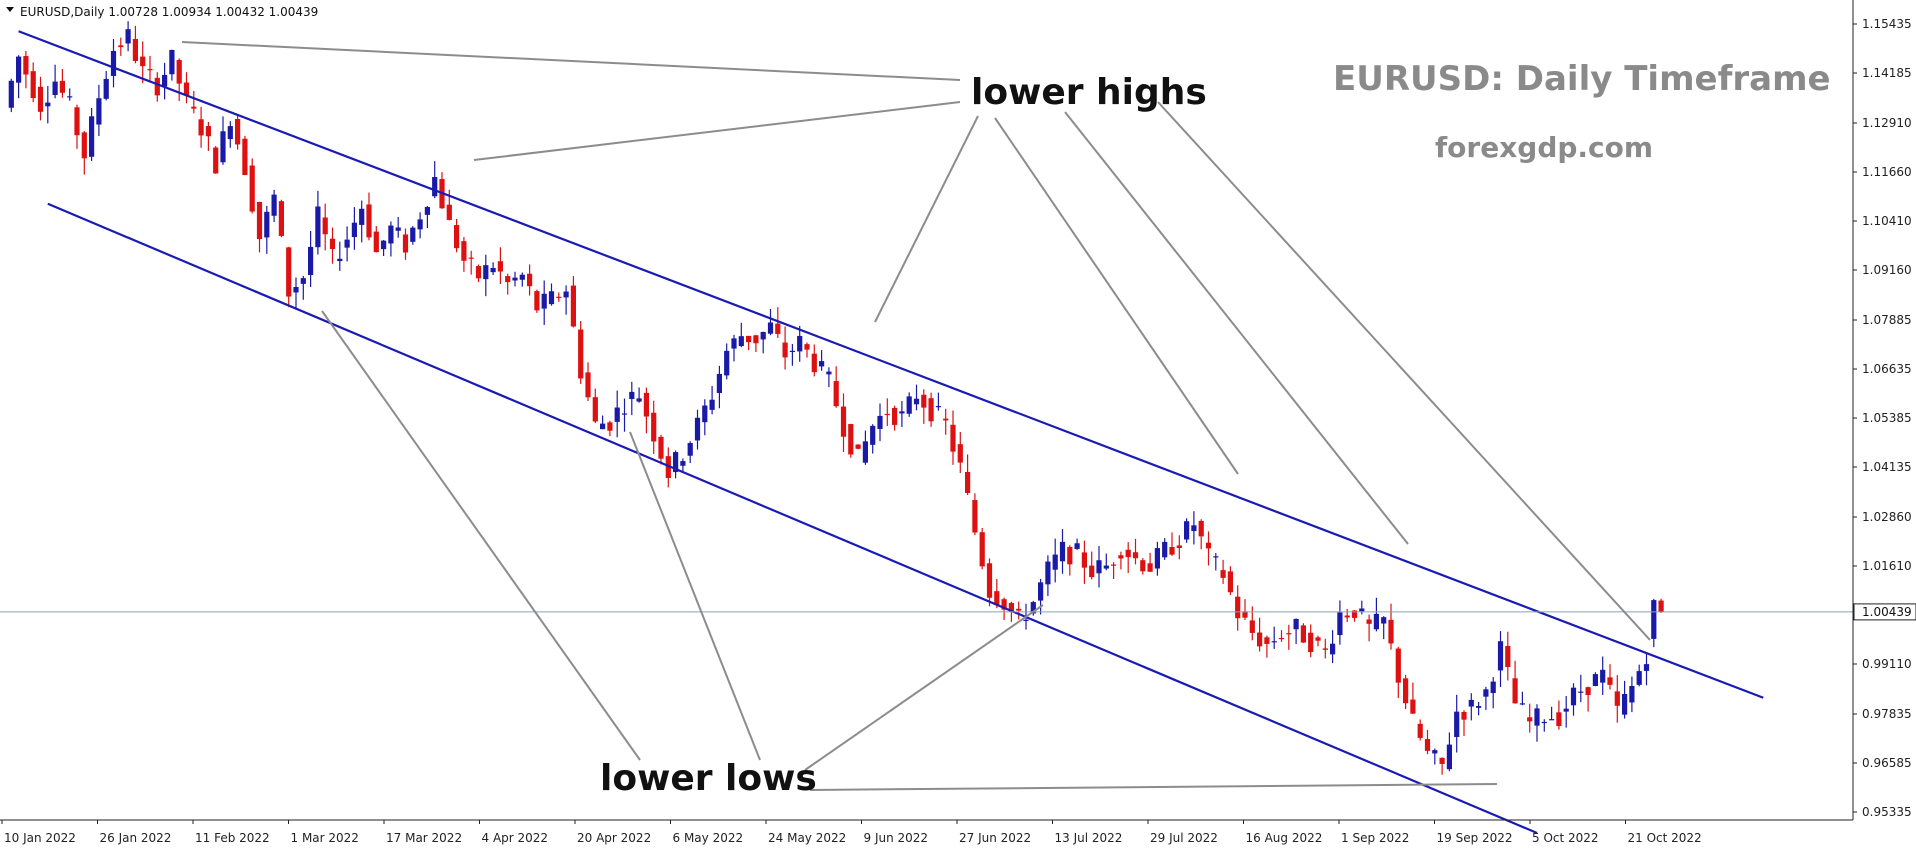 The height and width of the screenshot is (850, 1916). Describe the element at coordinates (1887, 73) in the screenshot. I see `y-tick-label: 1.14185` at that location.